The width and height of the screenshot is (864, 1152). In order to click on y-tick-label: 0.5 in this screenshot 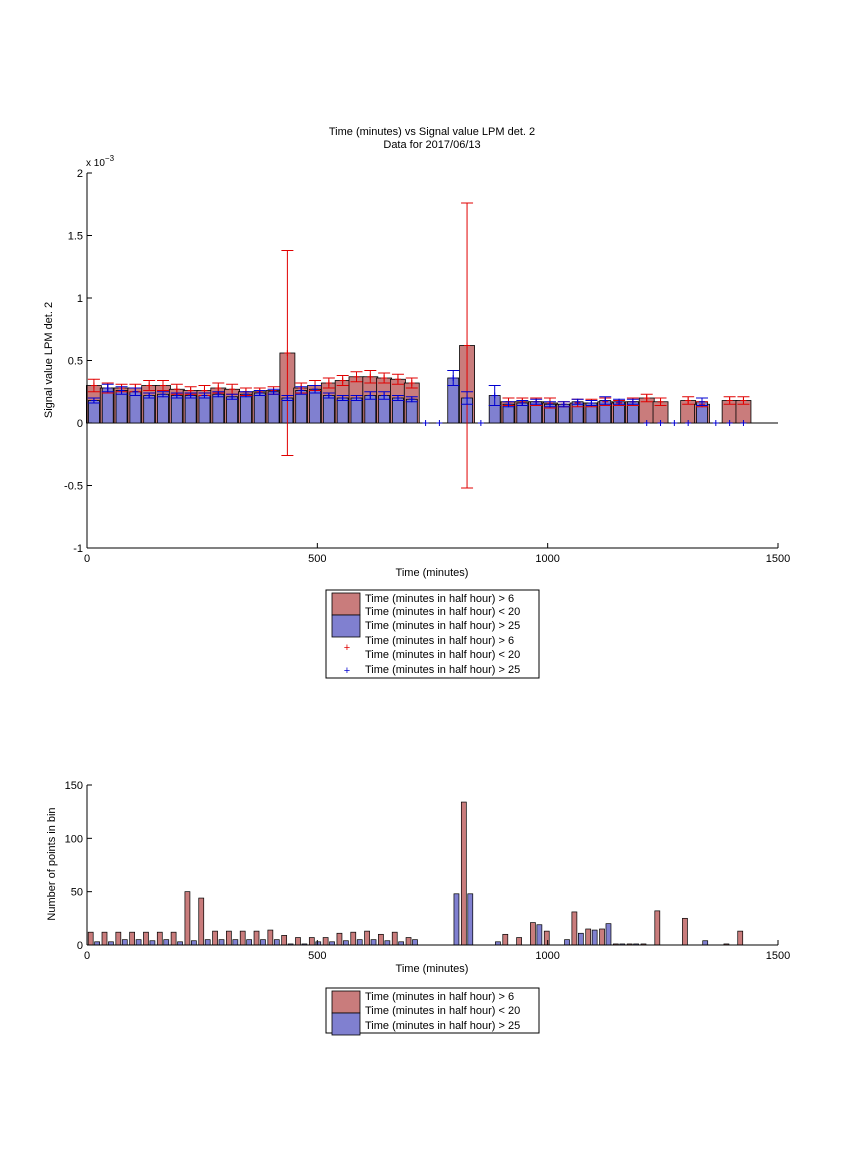, I will do `click(75, 362)`.